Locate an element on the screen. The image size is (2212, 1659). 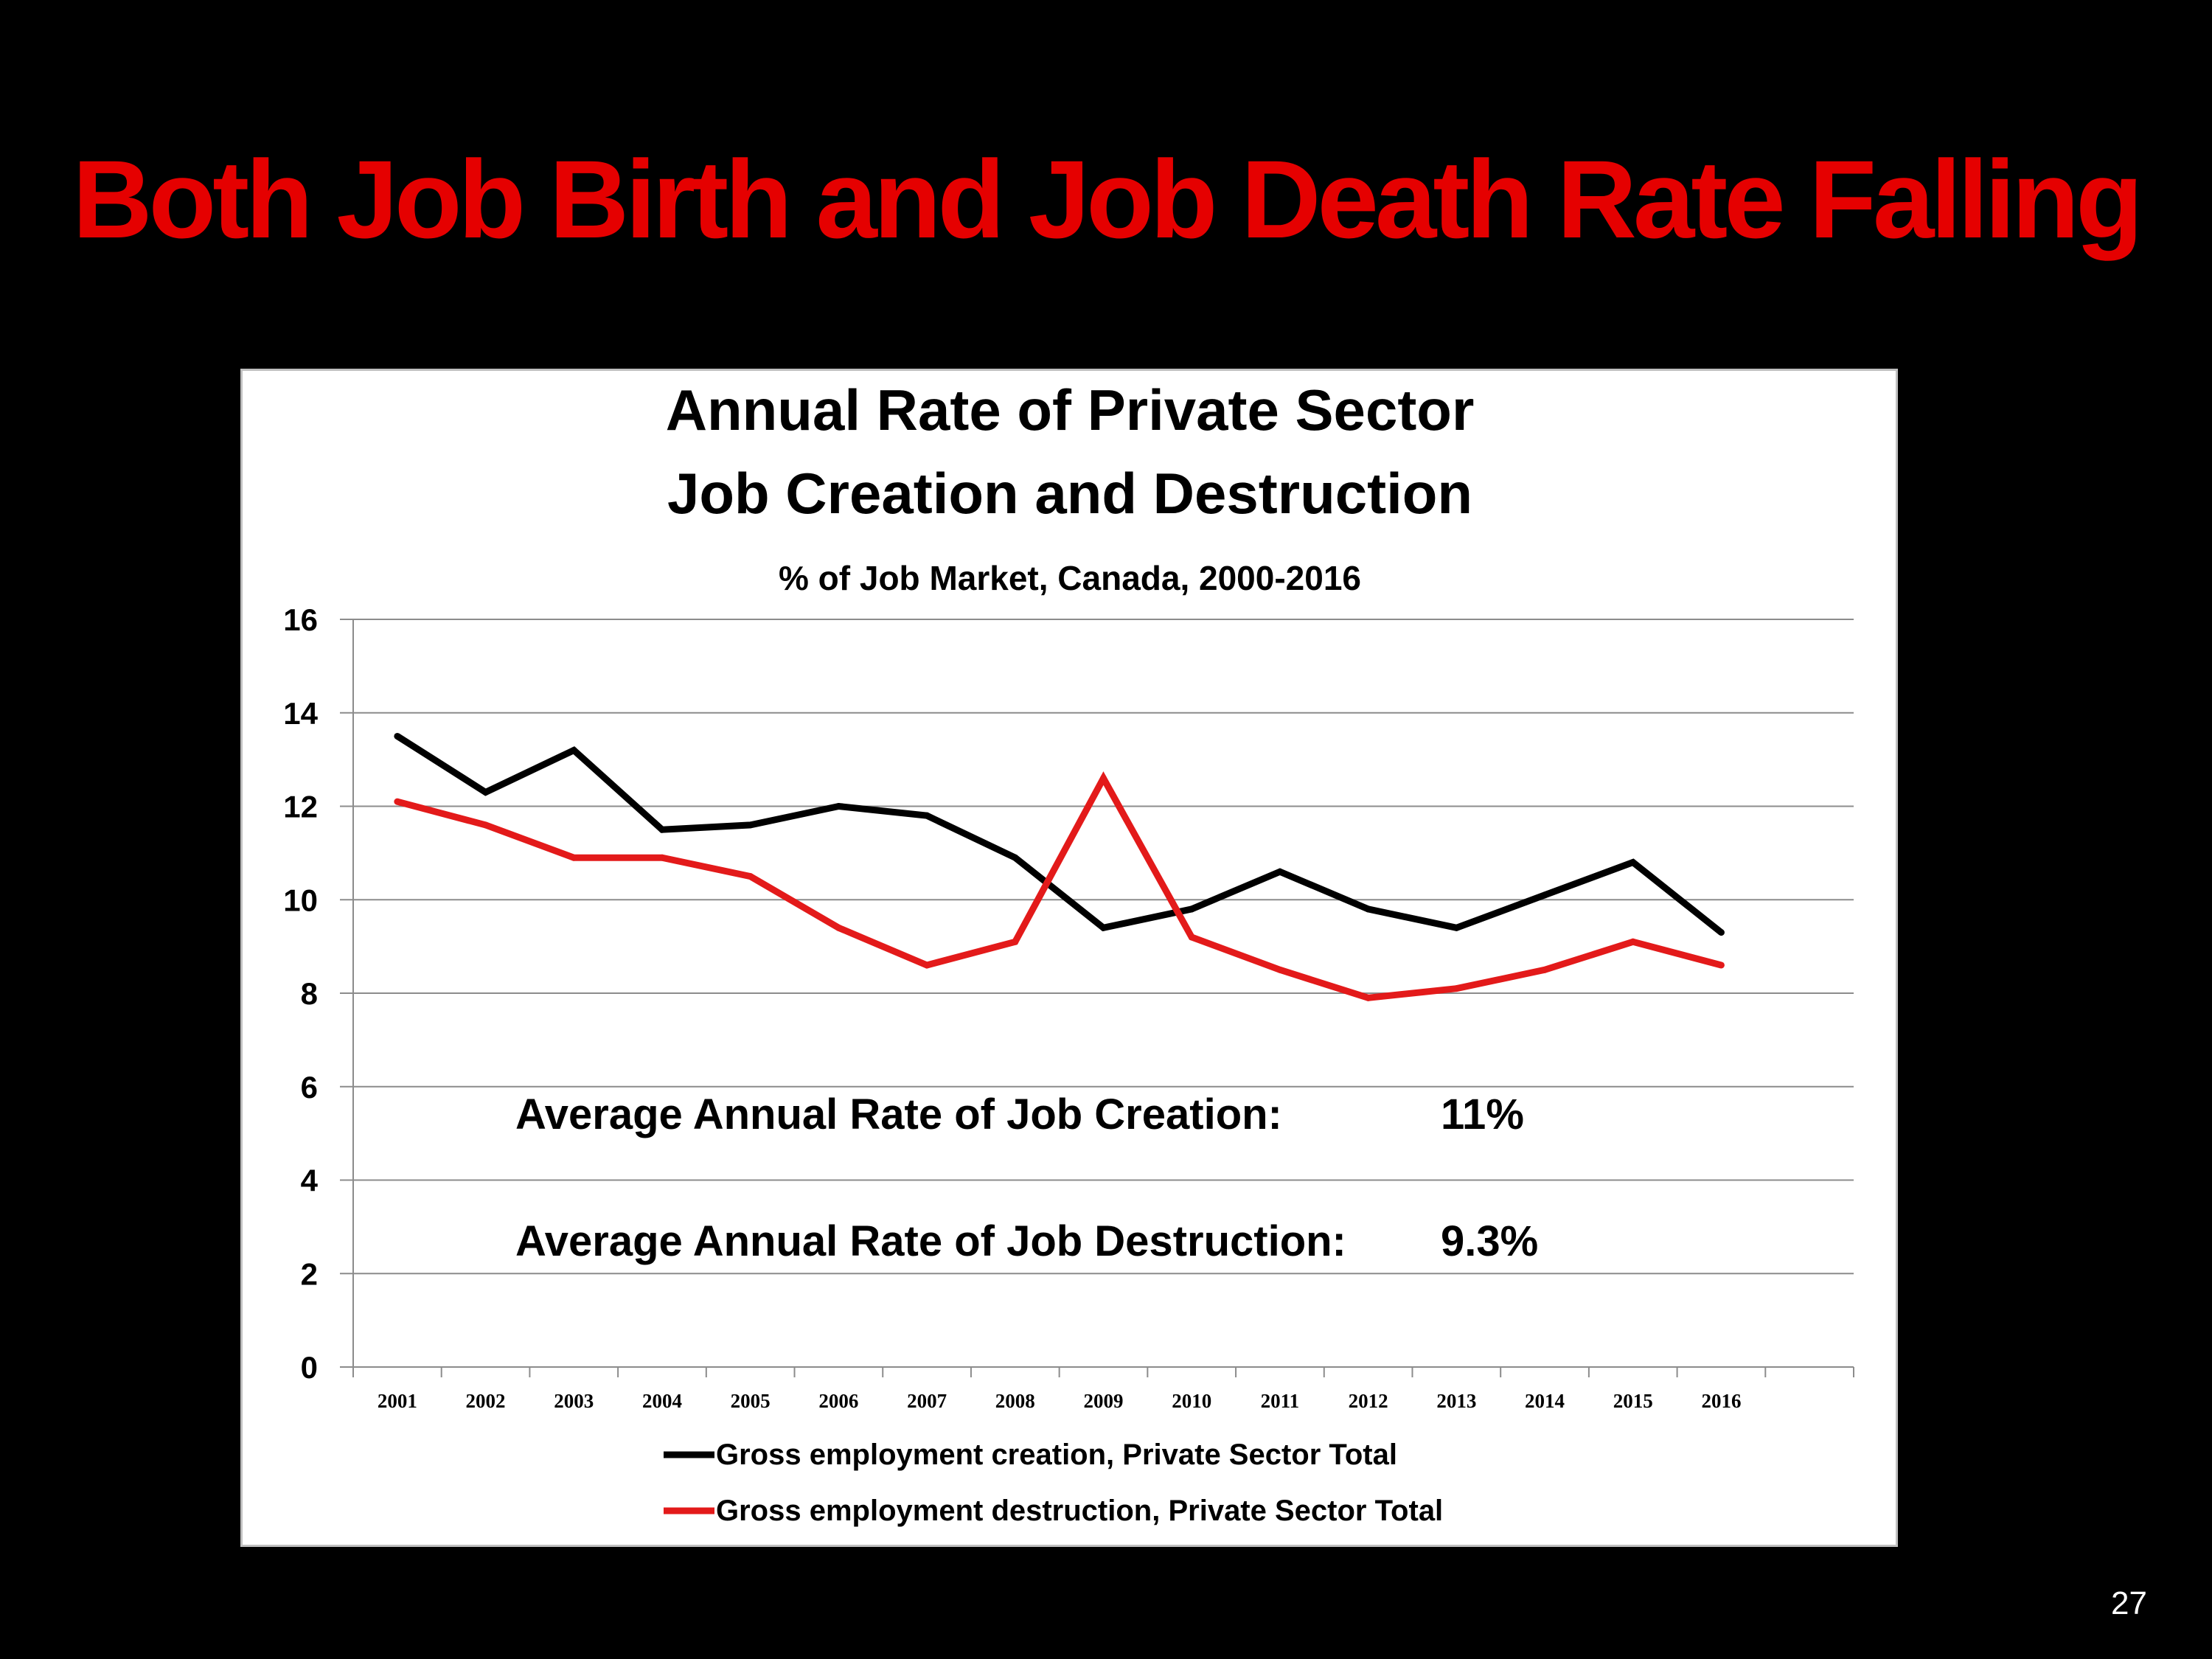
page-number: 27 is located at coordinates (2129, 1603).